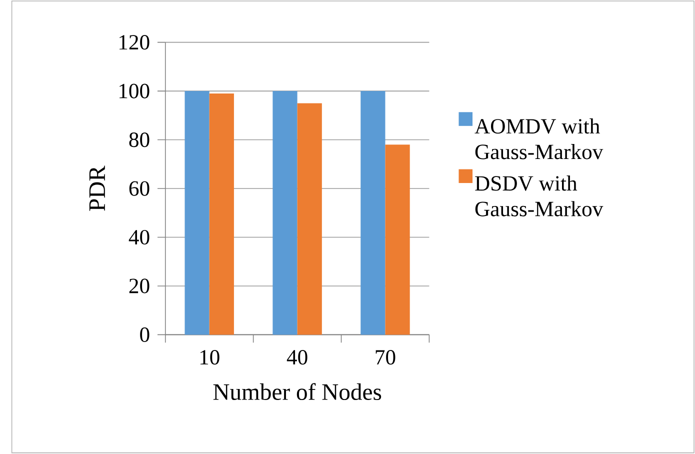  Describe the element at coordinates (297, 357) in the screenshot. I see `x-tick-label: 40` at that location.